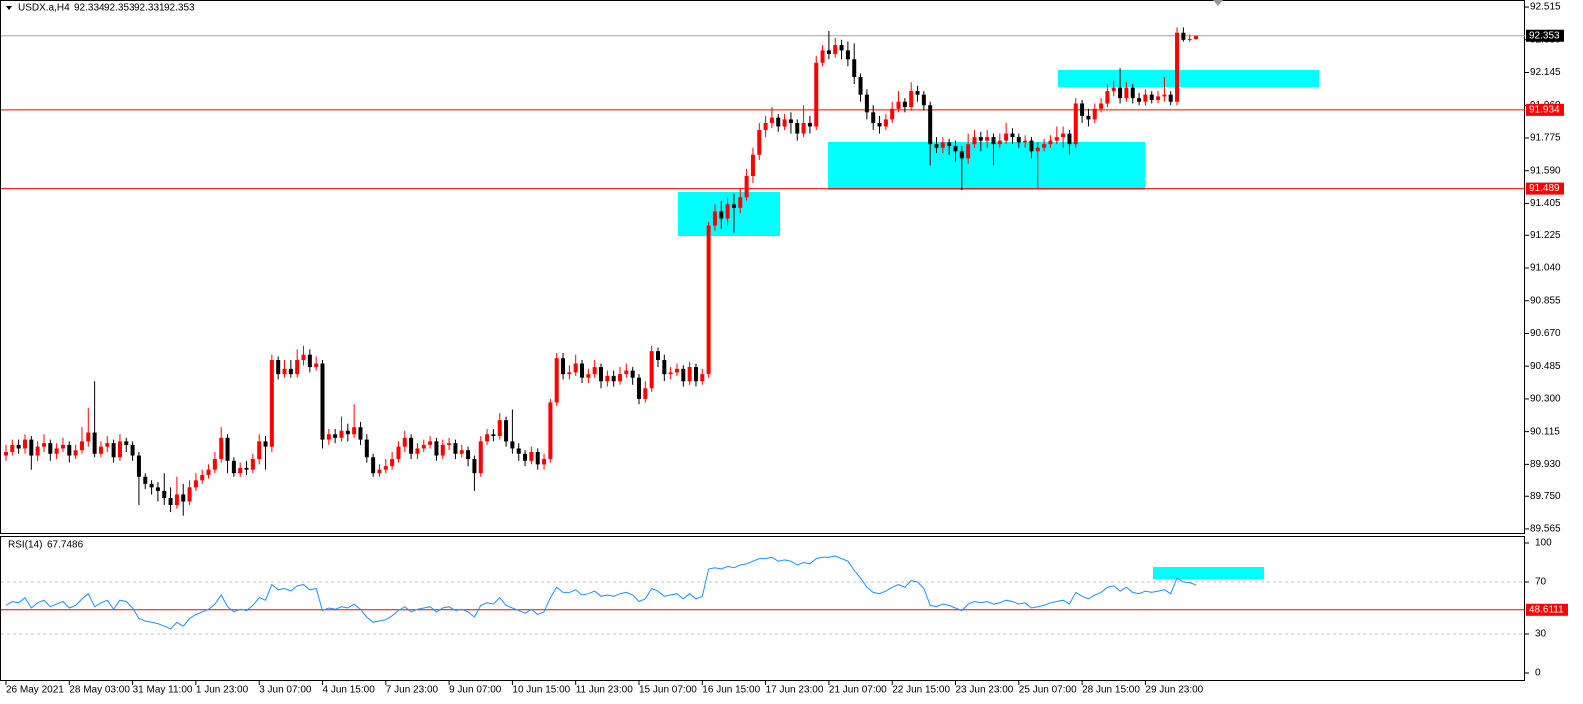 This screenshot has height=704, width=1583. What do you see at coordinates (921, 690) in the screenshot?
I see `x-tick-label: 22 Jun 15:00` at bounding box center [921, 690].